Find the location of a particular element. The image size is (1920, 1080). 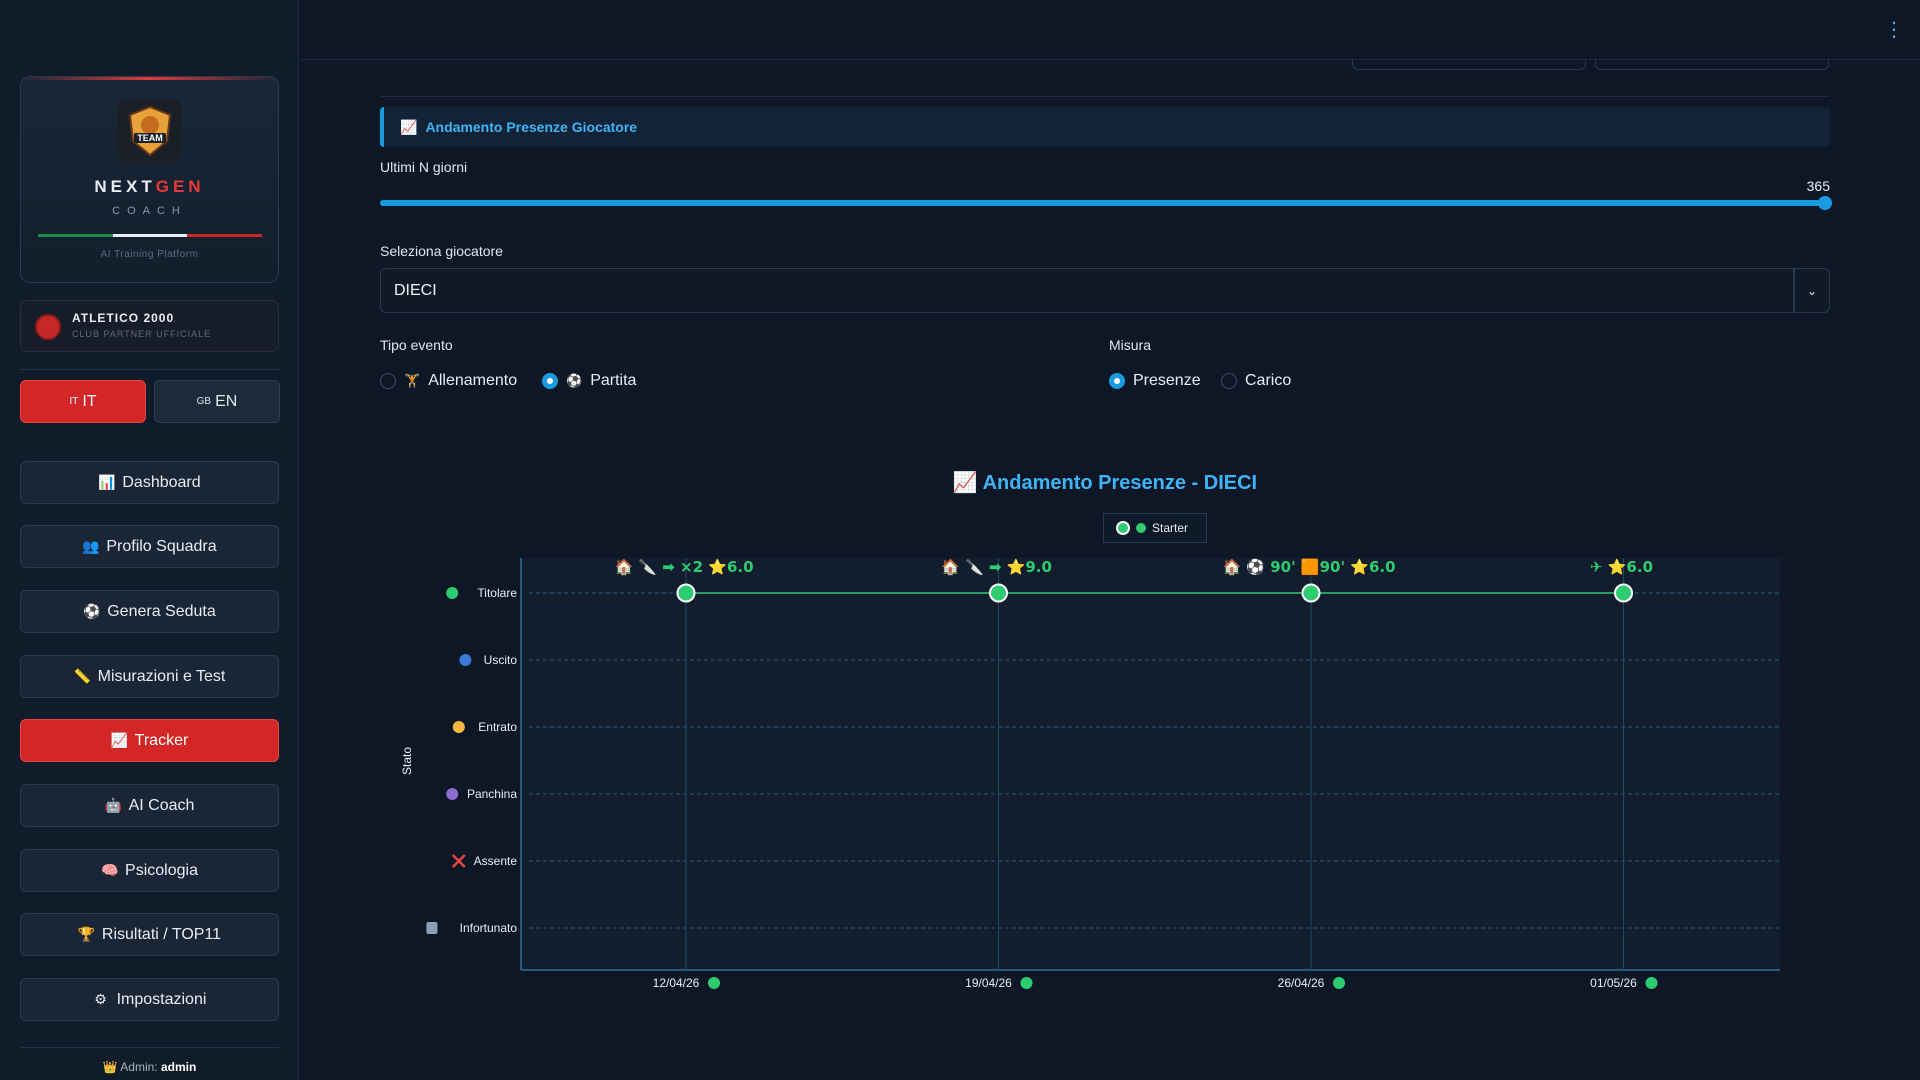

nav-psicologia: 🧠 Psicologia is located at coordinates (149, 870).